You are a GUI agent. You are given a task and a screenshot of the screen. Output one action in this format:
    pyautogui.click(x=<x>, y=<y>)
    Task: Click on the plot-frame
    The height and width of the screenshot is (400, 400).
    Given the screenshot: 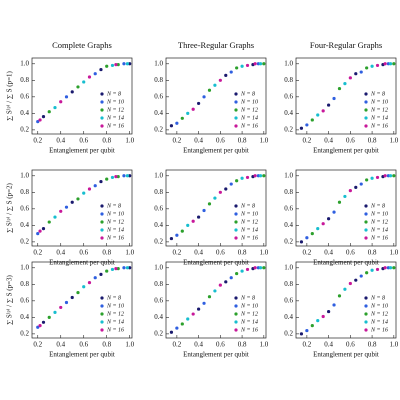 What is the action you would take?
    pyautogui.click(x=346, y=208)
    